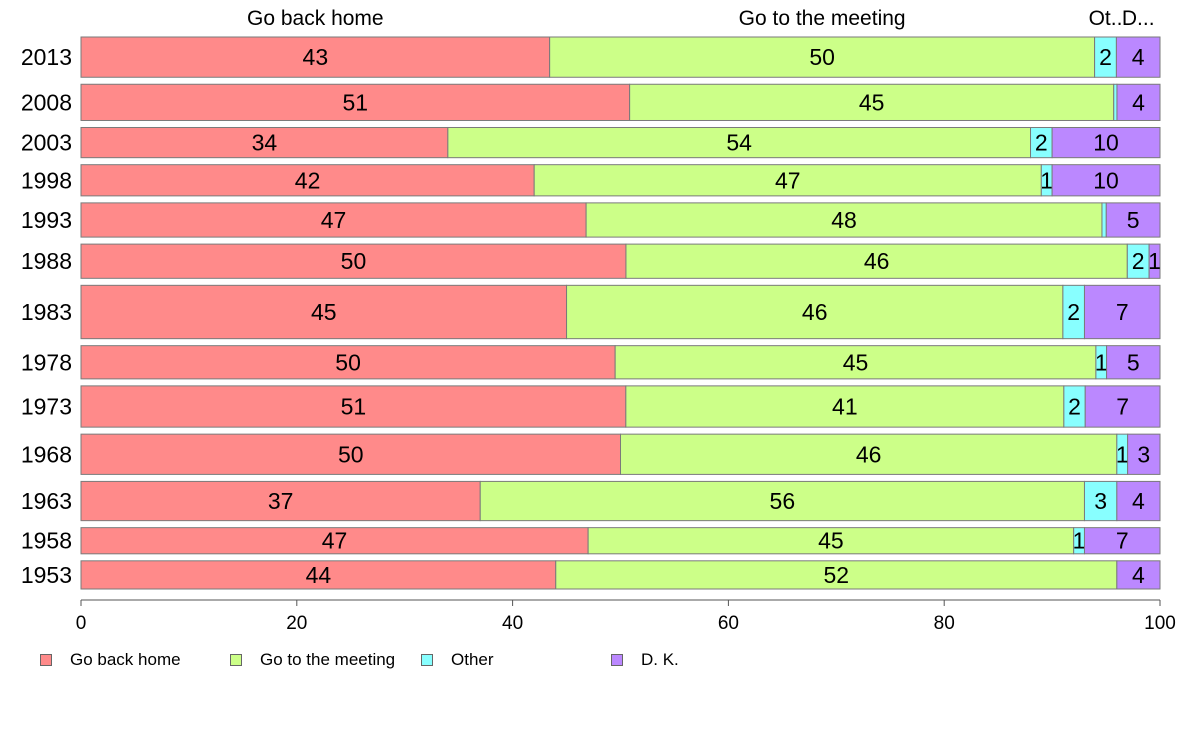  I want to click on y-tick-label: 1958, so click(46, 541).